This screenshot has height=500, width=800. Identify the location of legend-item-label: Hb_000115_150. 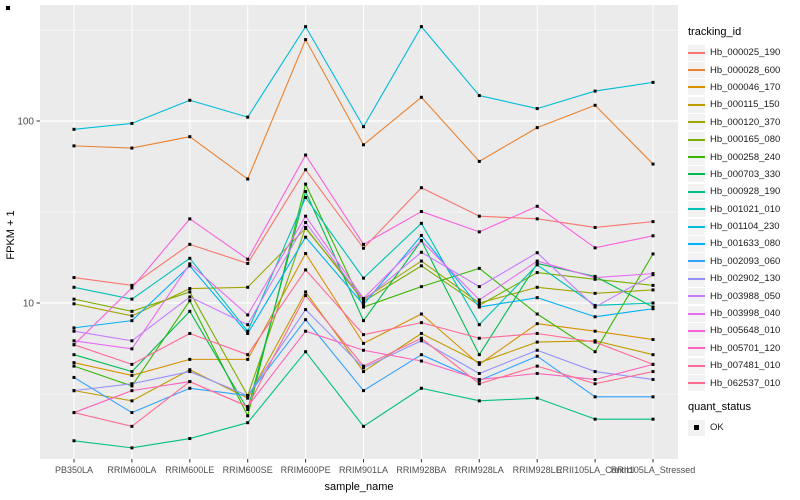
(745, 105).